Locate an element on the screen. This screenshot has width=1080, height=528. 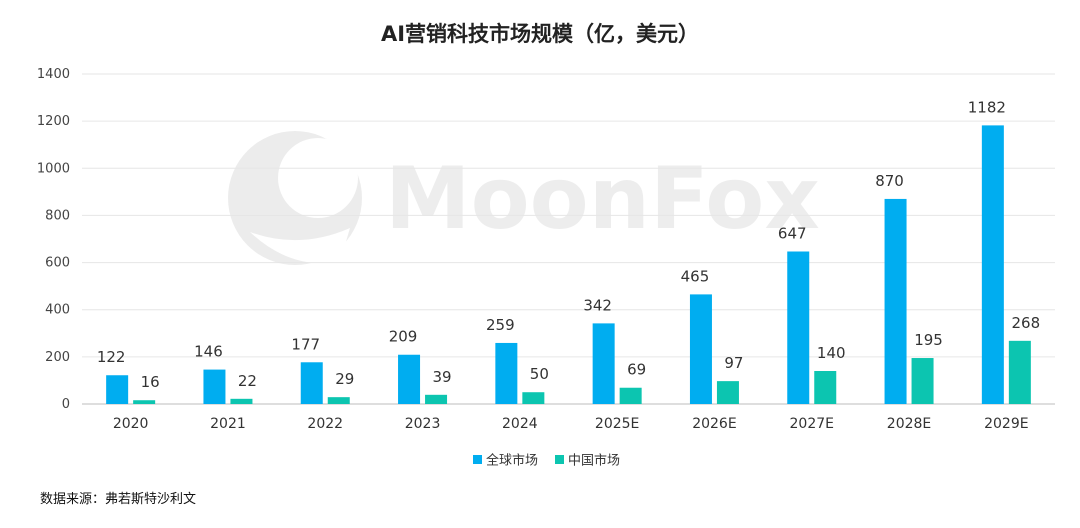
x-tick-label: 2026E is located at coordinates (714, 424).